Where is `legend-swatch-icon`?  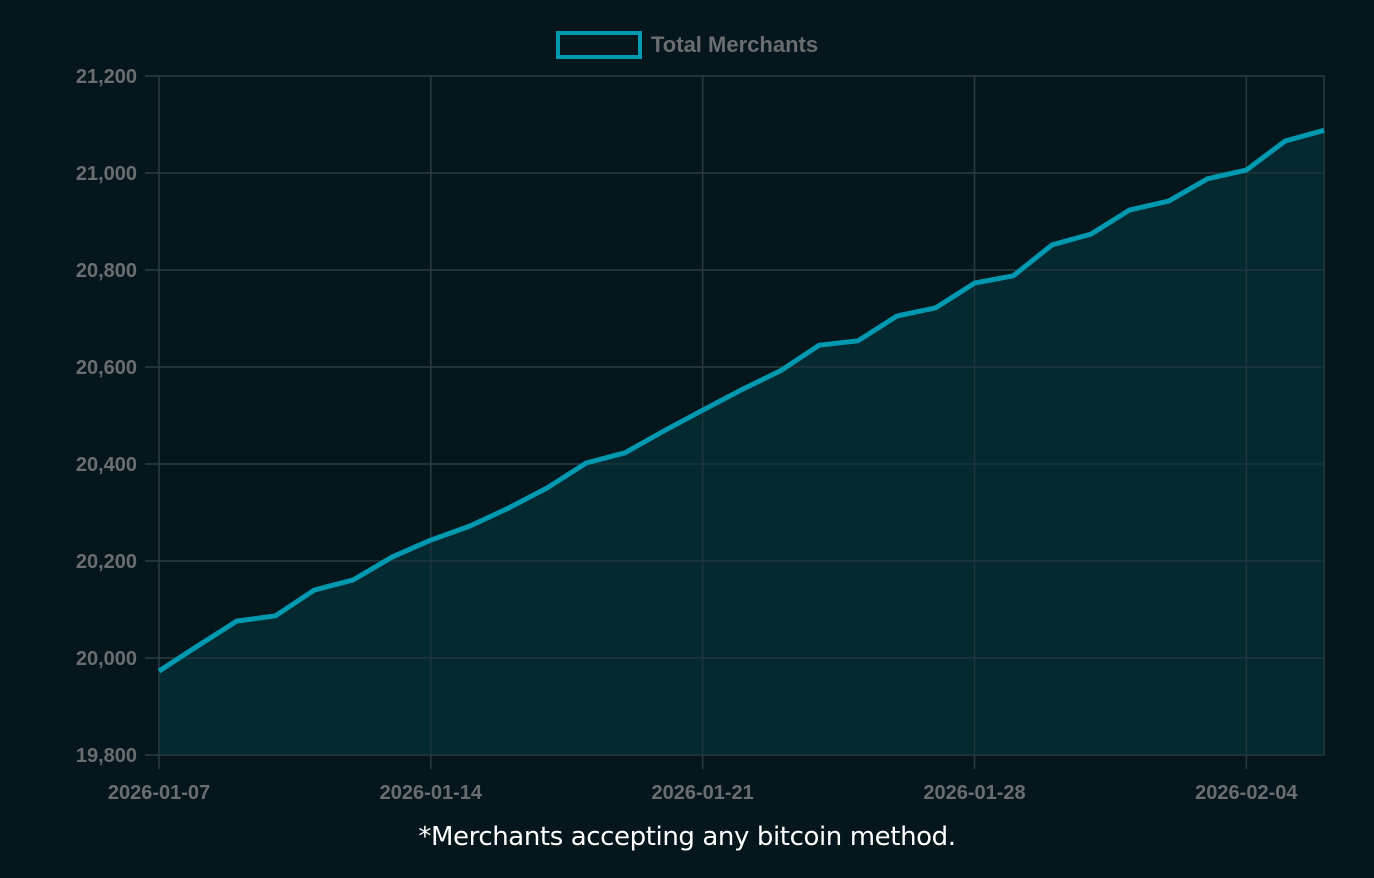
legend-swatch-icon is located at coordinates (599, 45).